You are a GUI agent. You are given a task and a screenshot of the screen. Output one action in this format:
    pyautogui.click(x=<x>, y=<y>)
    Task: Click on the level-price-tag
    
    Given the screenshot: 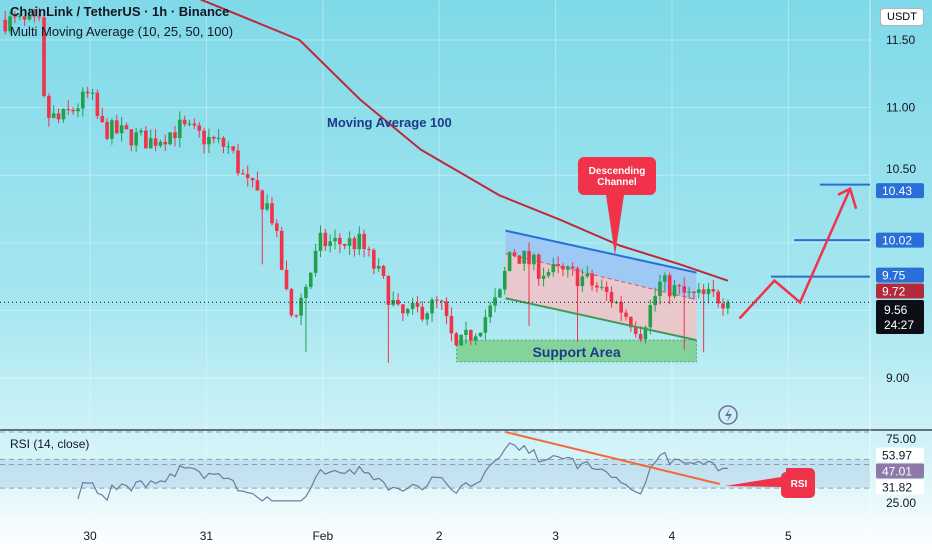 What is the action you would take?
    pyautogui.click(x=900, y=191)
    